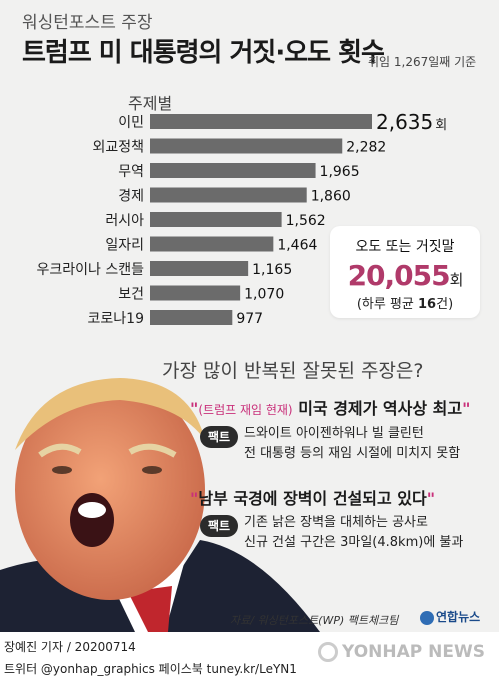 The width and height of the screenshot is (499, 680). Describe the element at coordinates (131, 197) in the screenshot. I see `category-label: 경제` at that location.